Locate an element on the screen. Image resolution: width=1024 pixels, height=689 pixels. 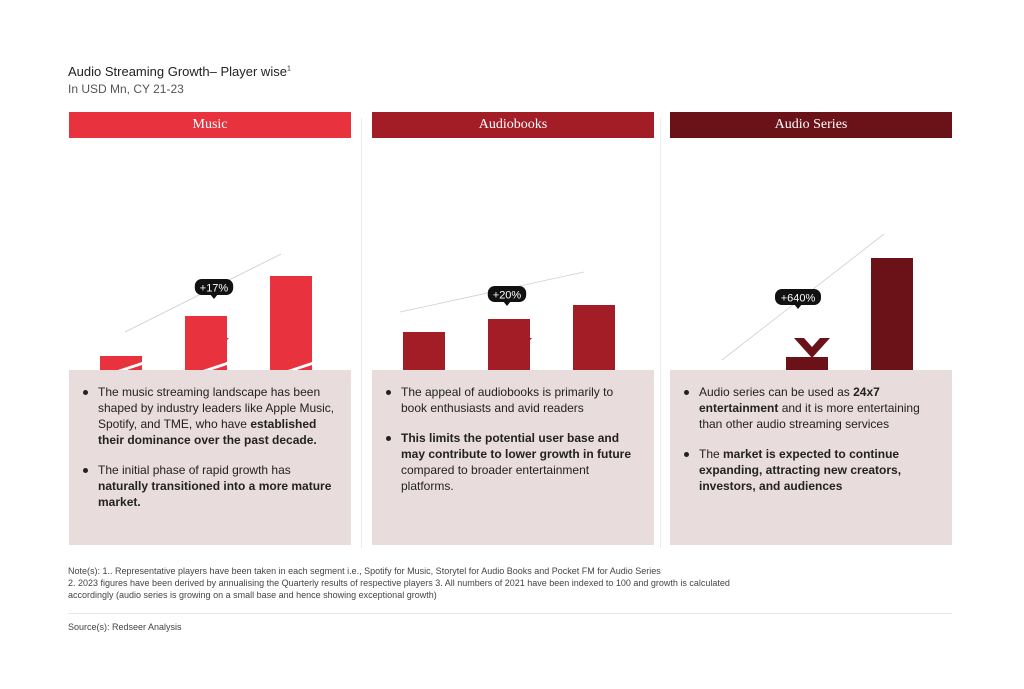
growth-label: +640% is located at coordinates (798, 299).